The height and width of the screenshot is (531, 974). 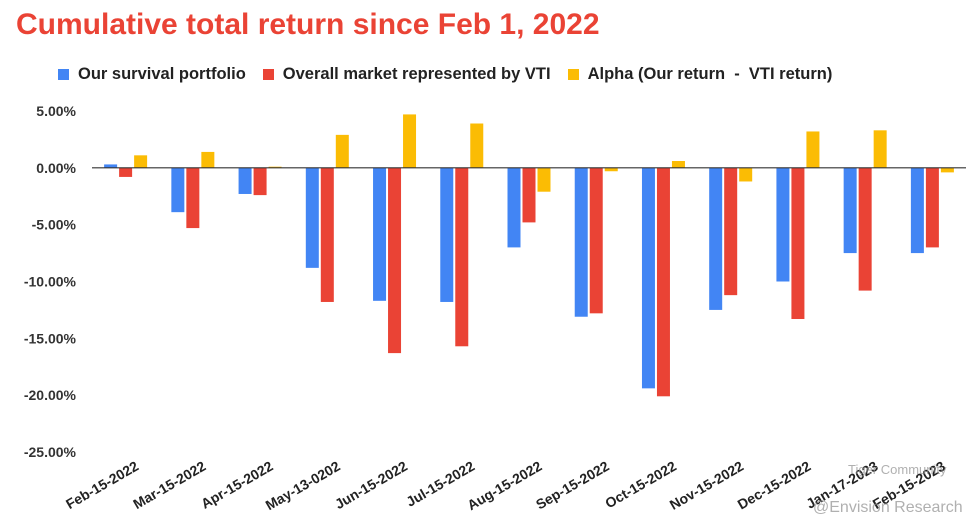 What do you see at coordinates (102, 485) in the screenshot?
I see `x-tick-label: Feb-15-2022` at bounding box center [102, 485].